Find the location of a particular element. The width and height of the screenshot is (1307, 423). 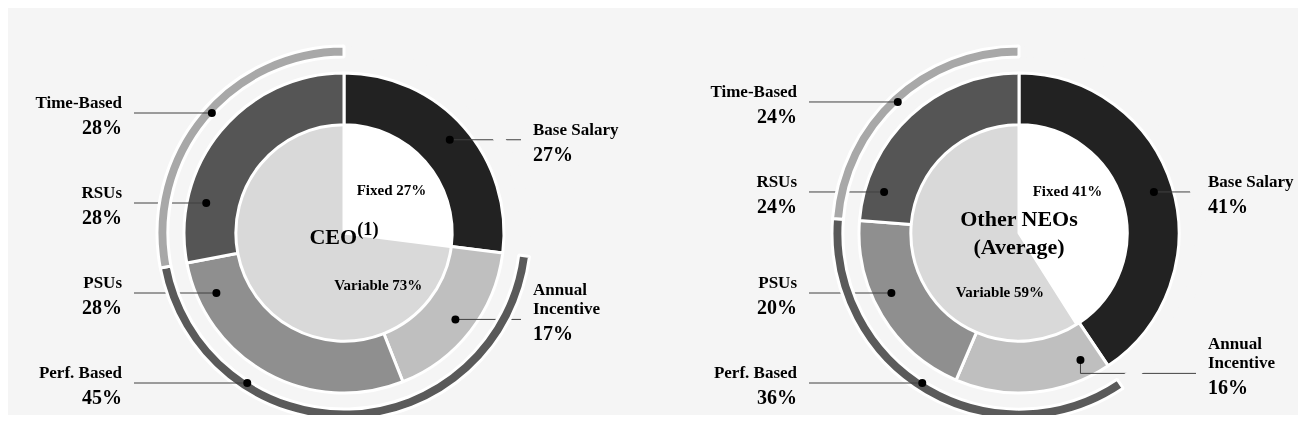

slice-label: Fixed 41% is located at coordinates (1067, 191).